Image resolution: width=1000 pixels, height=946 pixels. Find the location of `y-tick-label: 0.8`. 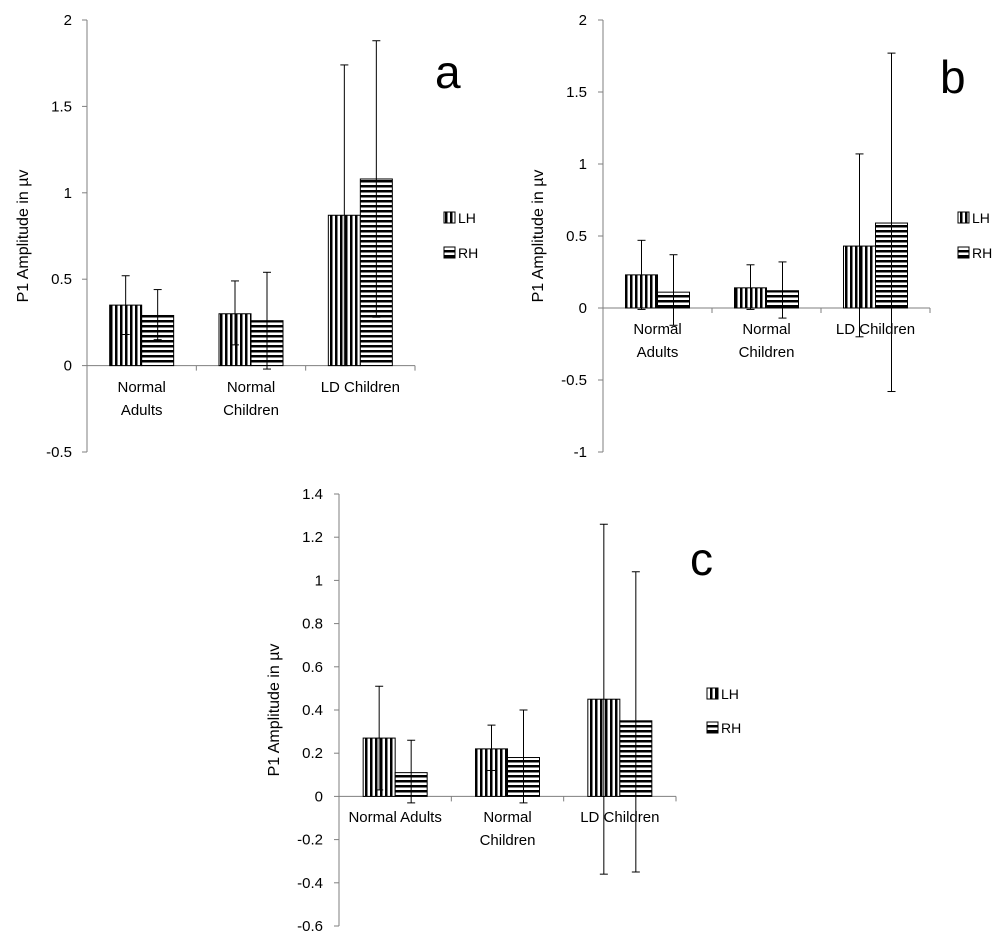

y-tick-label: 0.8 is located at coordinates (312, 624).